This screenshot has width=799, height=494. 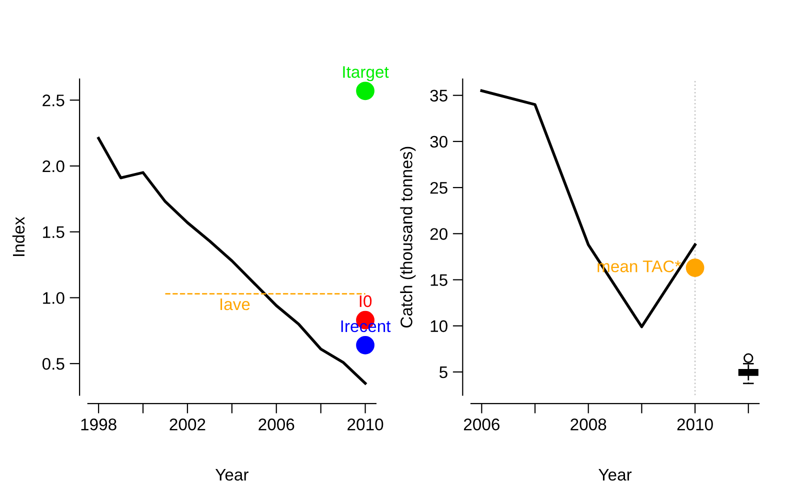 What do you see at coordinates (98, 424) in the screenshot?
I see `x-tick-label: 1998` at bounding box center [98, 424].